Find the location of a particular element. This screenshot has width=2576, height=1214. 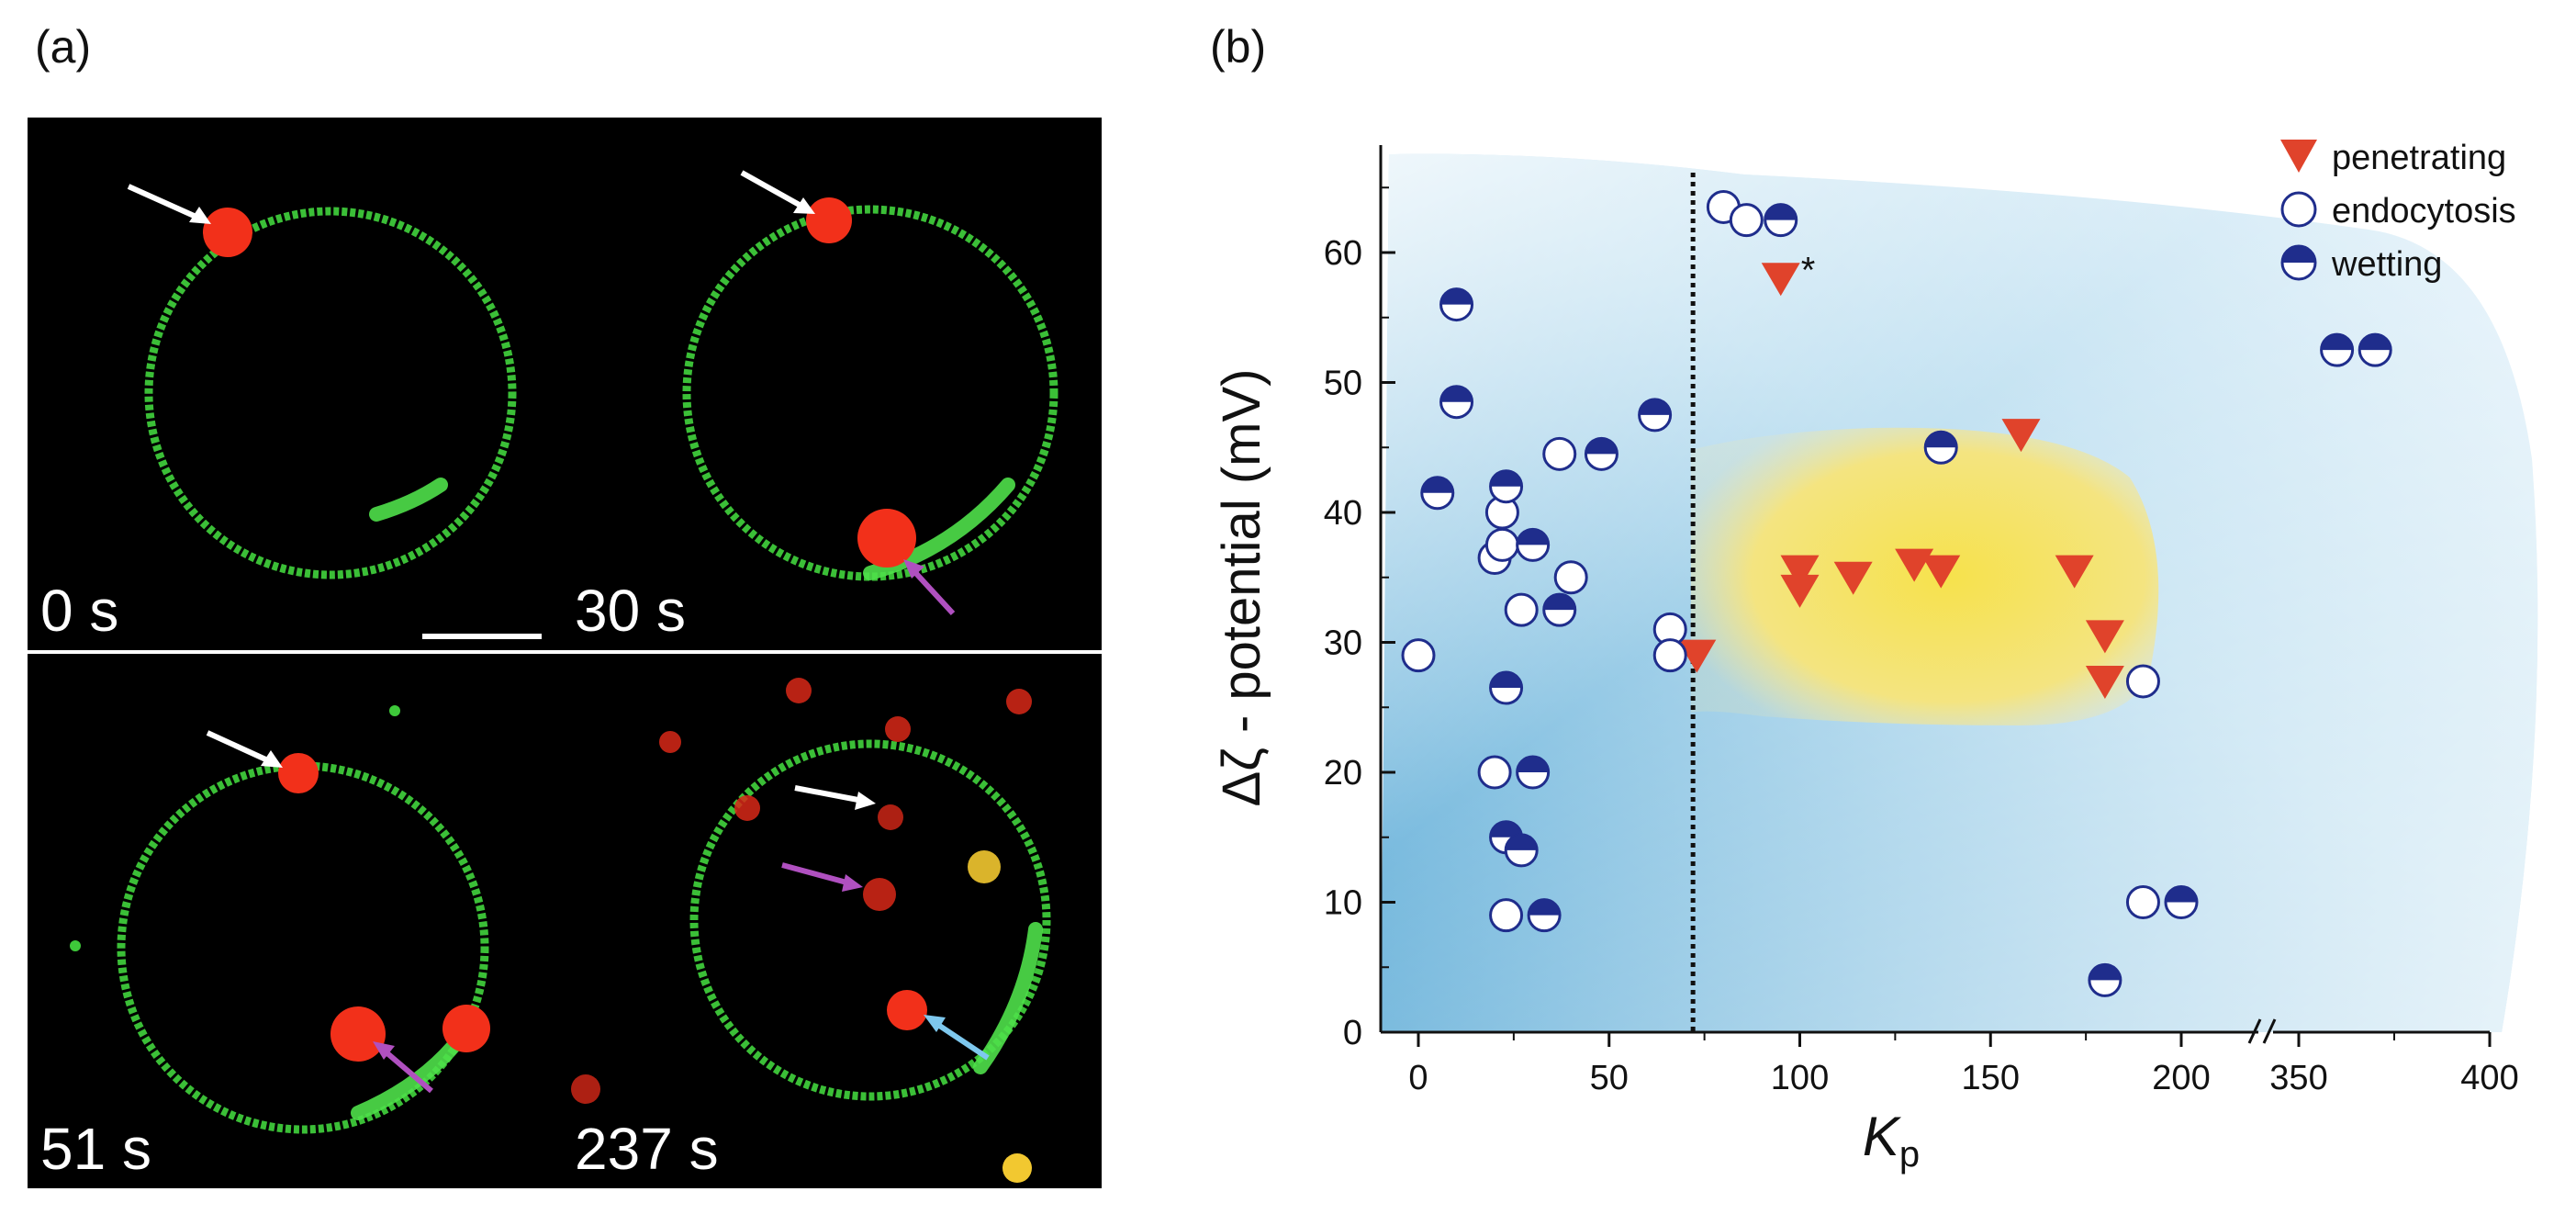

micro-frame-237s: 237 s is located at coordinates (834, 921).